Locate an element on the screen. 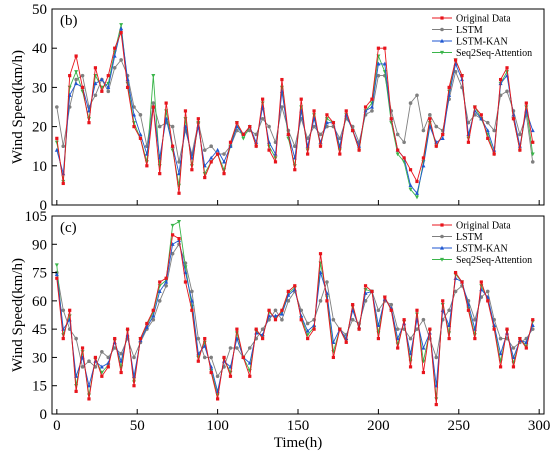 This screenshot has width=550, height=455. panel-c-legend-label-lstm: LSTM is located at coordinates (469, 237).